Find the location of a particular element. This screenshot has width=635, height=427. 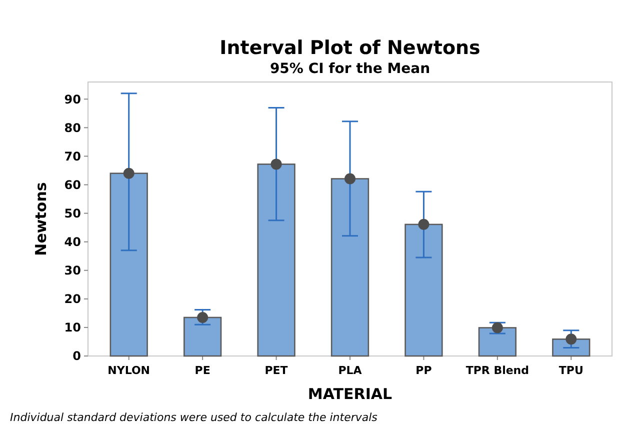

x-tick-label: TPR Blend is located at coordinates (498, 370).